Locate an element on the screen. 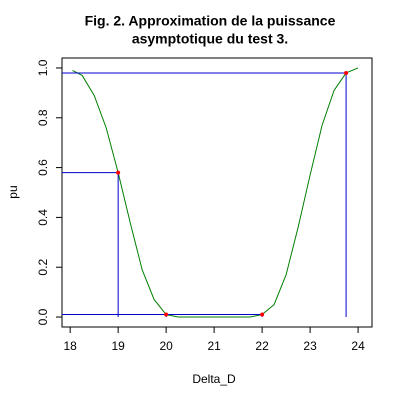 This screenshot has width=400, height=405. y-tick-label: 0.4 is located at coordinates (43, 217).